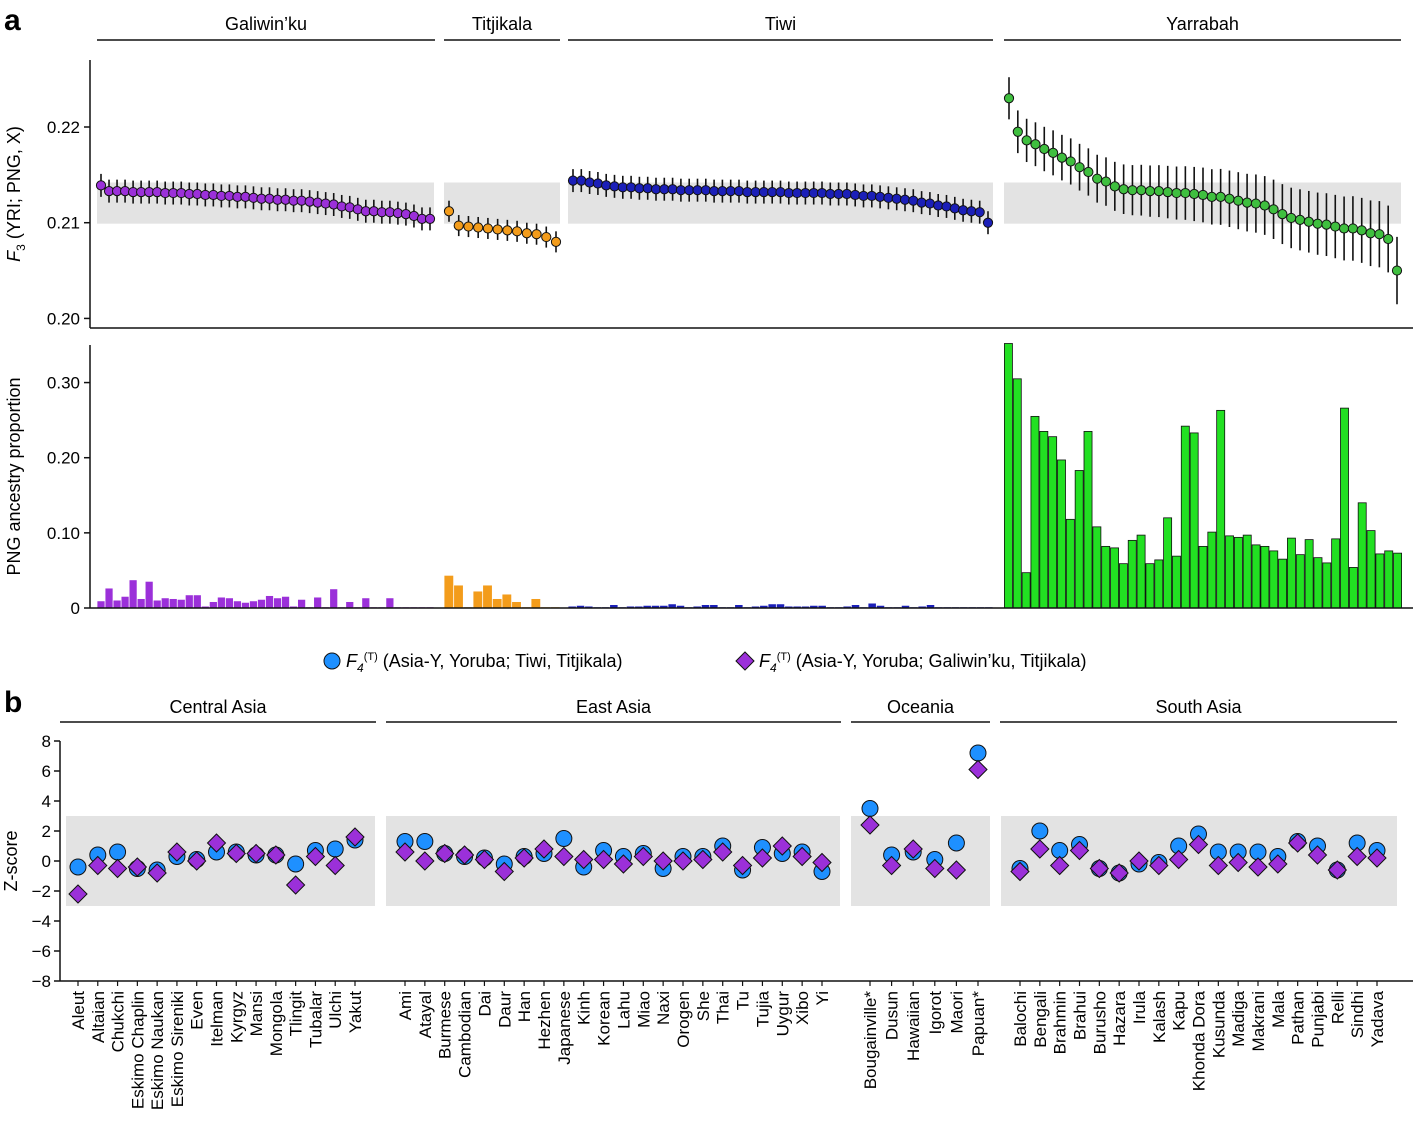 This screenshot has width=1415, height=1130. Describe the element at coordinates (78, 1010) in the screenshot. I see `x-tick-label: Aleut` at that location.